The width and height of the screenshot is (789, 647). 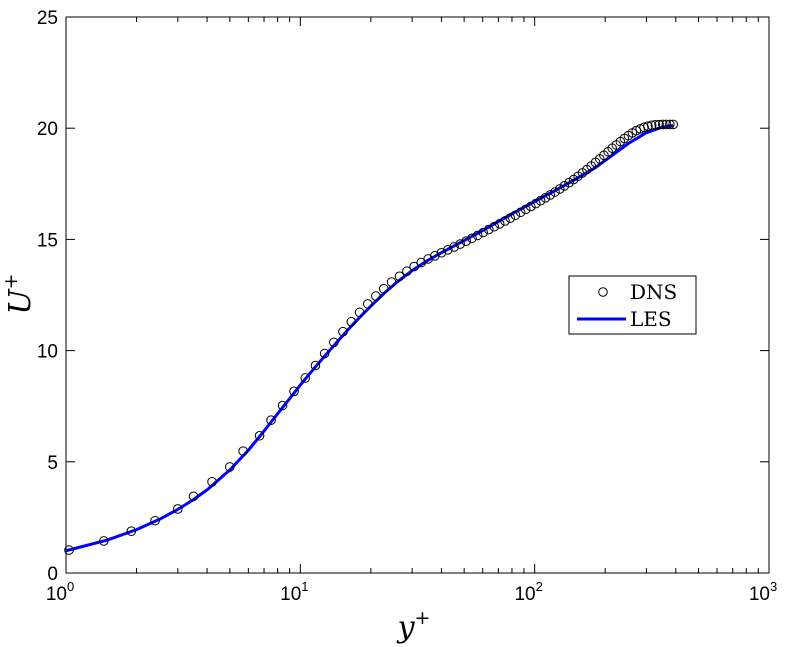 I want to click on y-tick-label: 20, so click(x=47, y=129).